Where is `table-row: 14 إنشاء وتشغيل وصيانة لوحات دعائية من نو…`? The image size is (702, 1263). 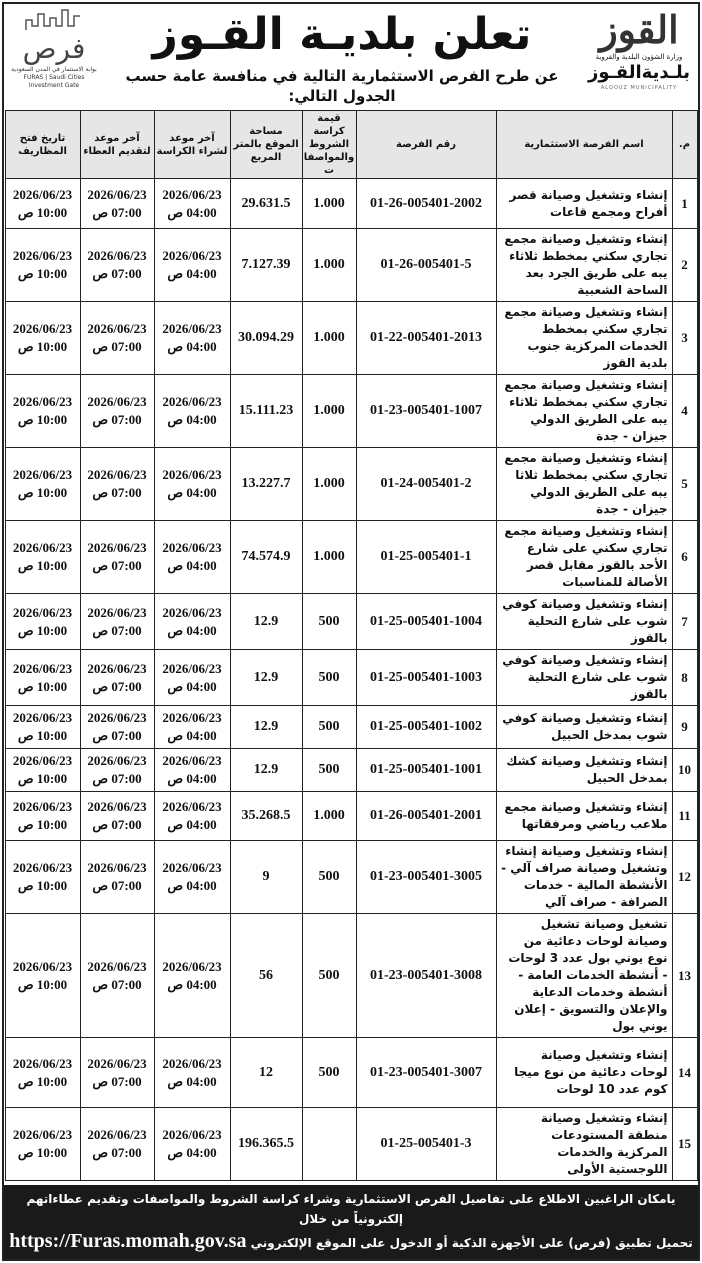
table-row: 14 إنشاء وتشغيل وصيانة لوحات دعائية من نو… is located at coordinates (351, 1072).